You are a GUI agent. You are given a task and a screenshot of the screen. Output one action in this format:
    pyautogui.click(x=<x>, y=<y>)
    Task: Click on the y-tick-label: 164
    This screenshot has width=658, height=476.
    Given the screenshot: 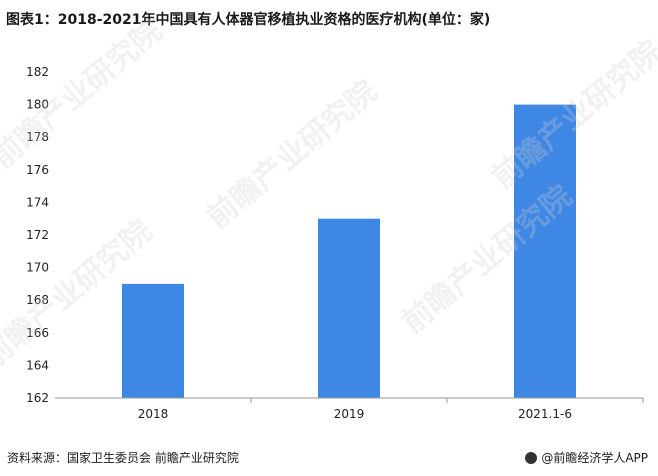 What is the action you would take?
    pyautogui.click(x=37, y=365)
    